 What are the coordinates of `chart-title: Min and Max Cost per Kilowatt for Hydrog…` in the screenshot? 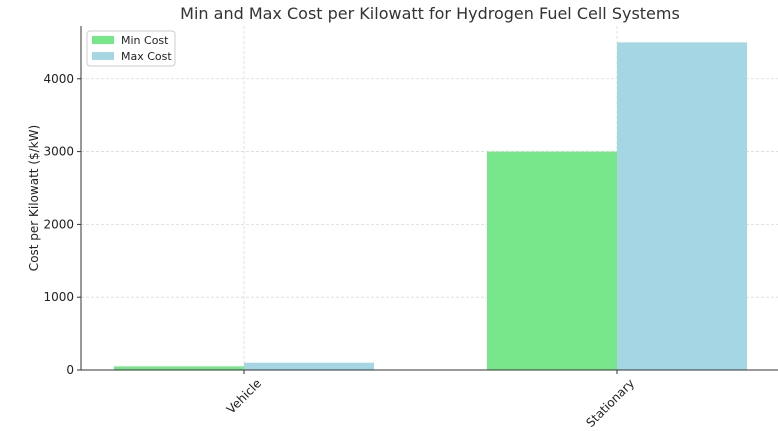 It's located at (430, 13).